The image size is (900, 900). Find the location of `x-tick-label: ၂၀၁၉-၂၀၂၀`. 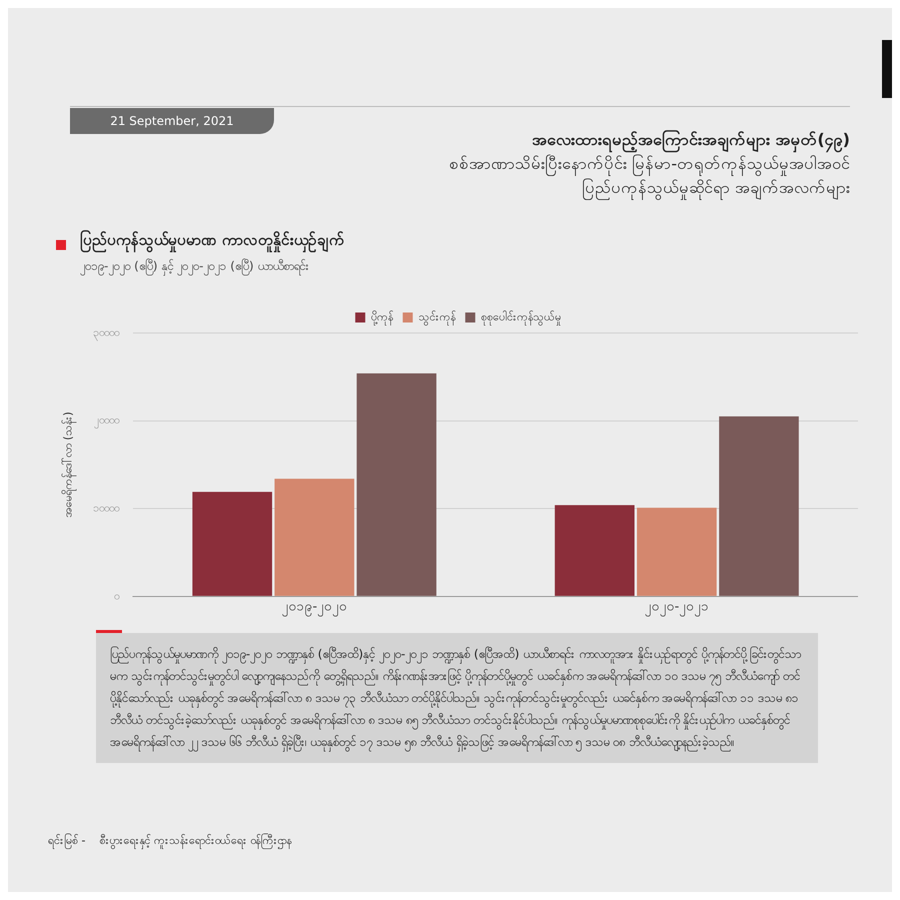

x-tick-label: ၂၀၁၉-၂၀၂၀ is located at coordinates (315, 608).